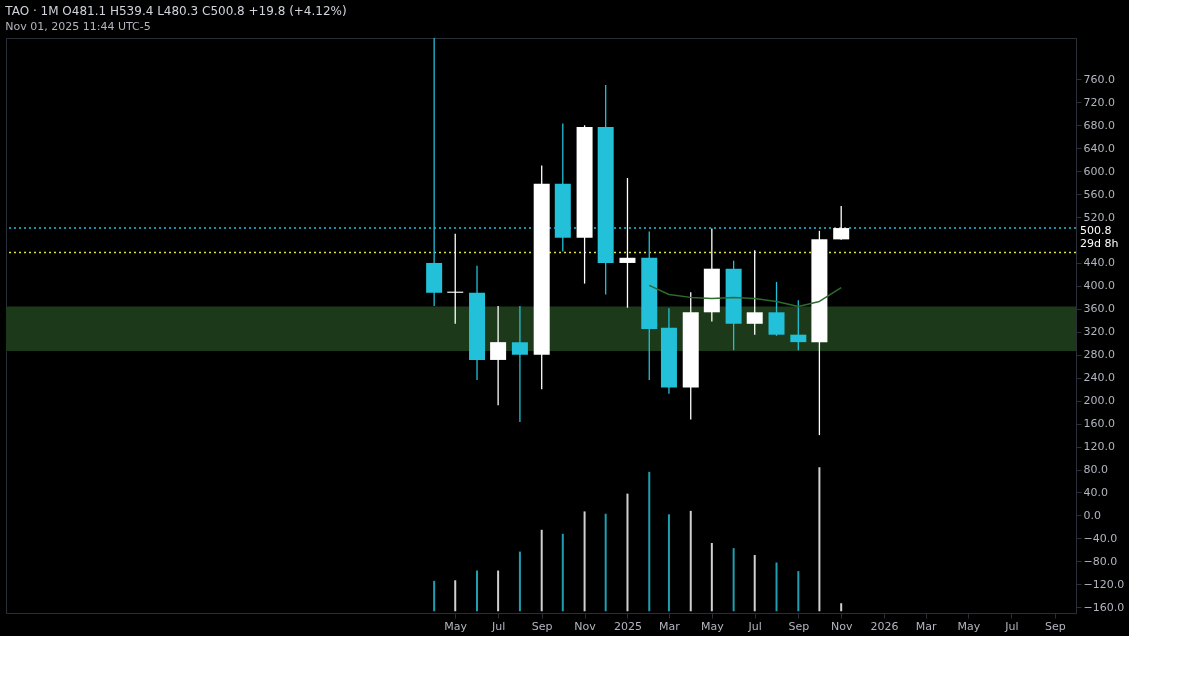  Describe the element at coordinates (1095, 492) in the screenshot. I see `y-tick-label: 40.0` at that location.